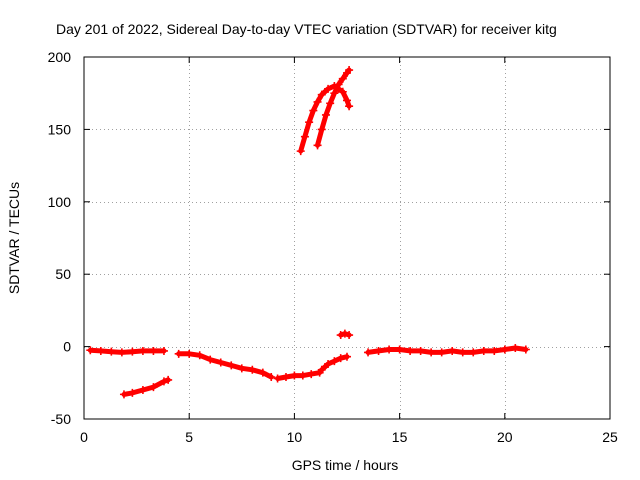 Image resolution: width=640 pixels, height=480 pixels. What do you see at coordinates (295, 437) in the screenshot?
I see `x-tick-label: 10` at bounding box center [295, 437].